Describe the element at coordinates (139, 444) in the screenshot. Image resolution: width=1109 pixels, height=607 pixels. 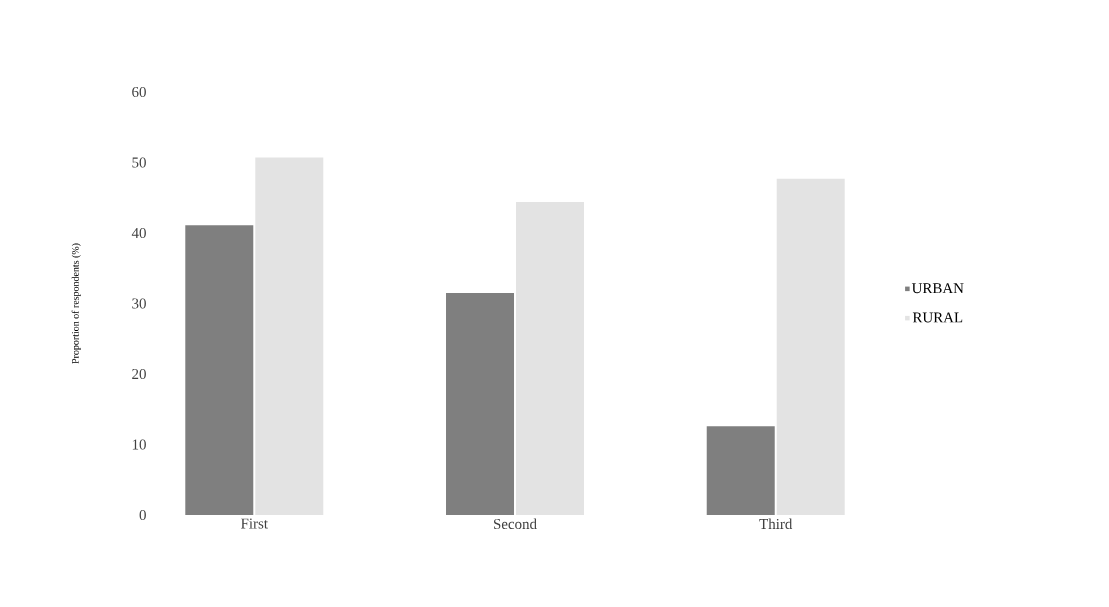
I see `y-tick-label: 10` at that location.